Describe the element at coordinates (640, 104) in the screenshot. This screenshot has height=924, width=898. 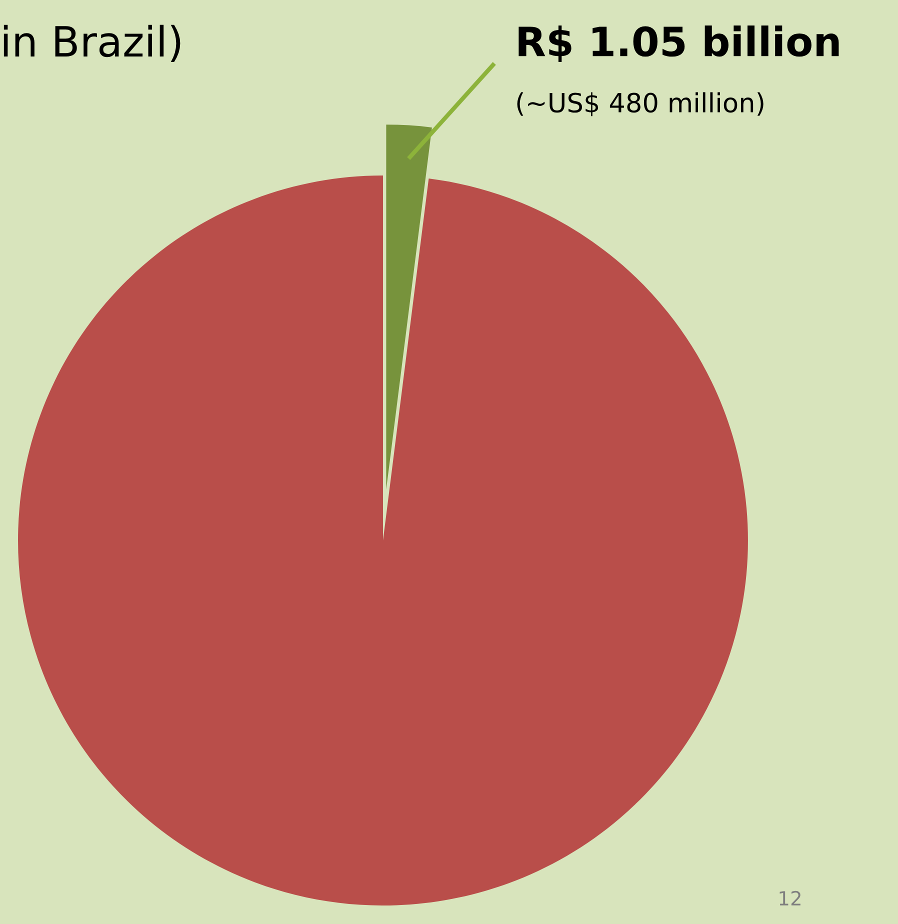
I see `text: (~US$ 480 million)` at that location.